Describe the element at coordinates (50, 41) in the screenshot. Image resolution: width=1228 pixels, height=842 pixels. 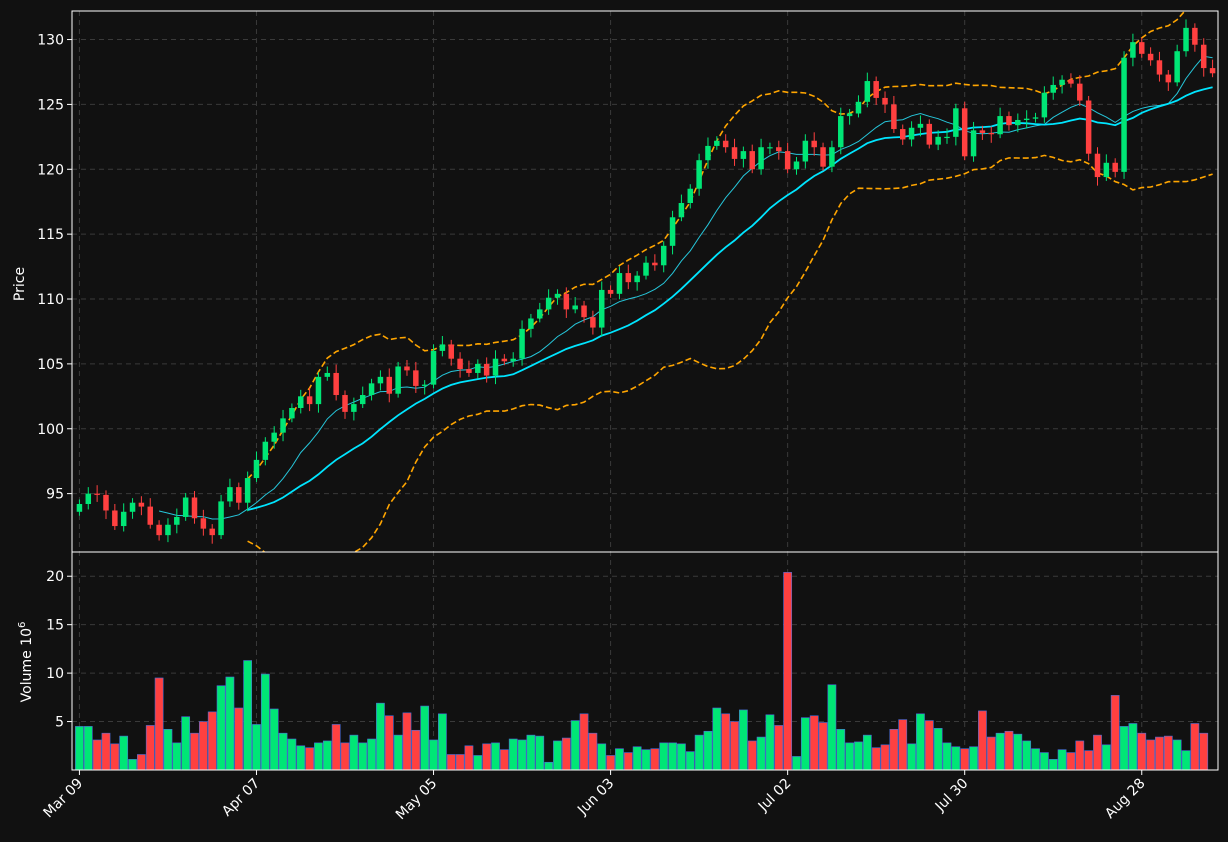
I see `price-tick-label: 130` at that location.